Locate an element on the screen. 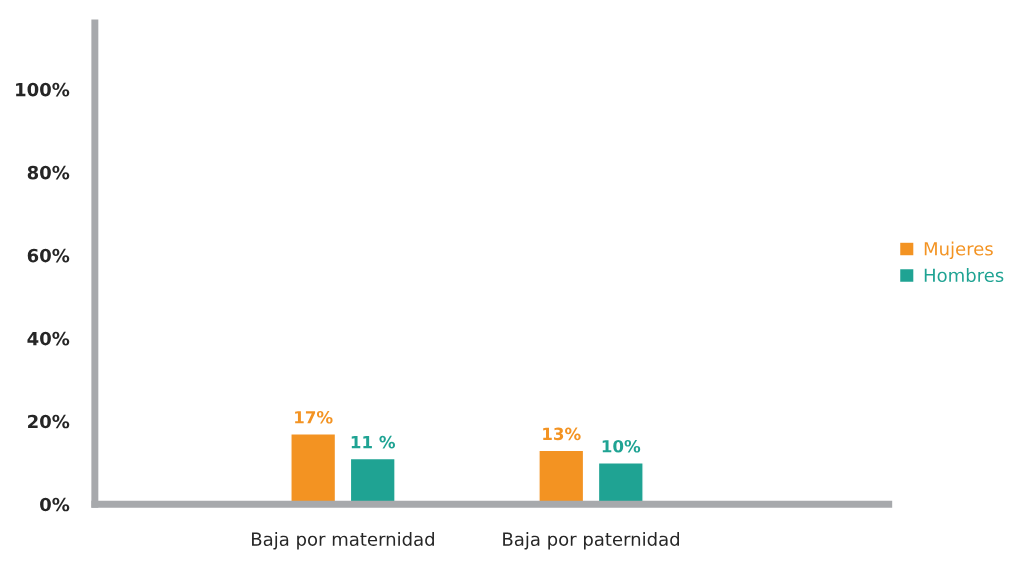  data-label: 11 % is located at coordinates (373, 442).